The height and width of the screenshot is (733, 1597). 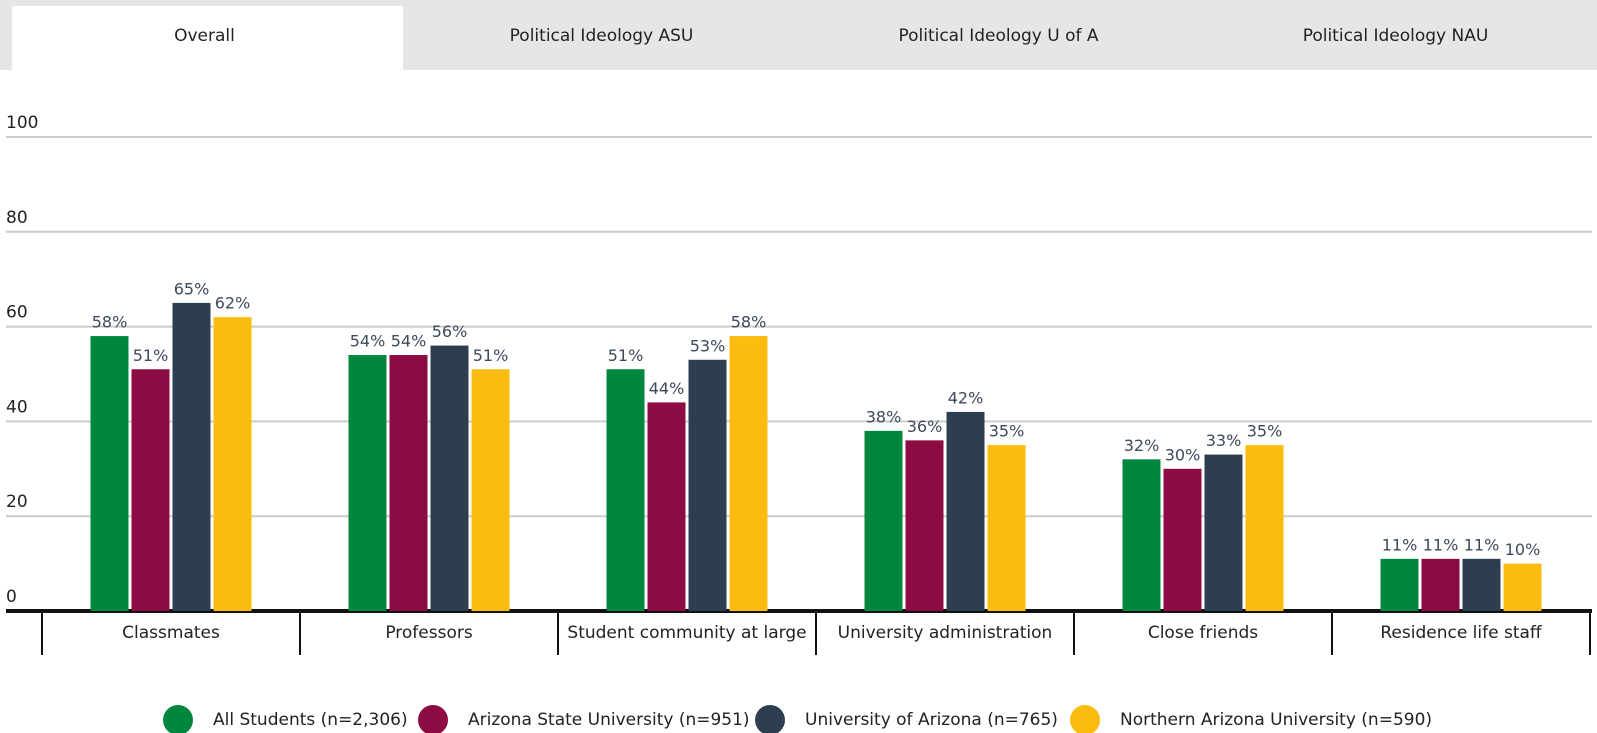 I want to click on value-label: 56%, so click(x=450, y=331).